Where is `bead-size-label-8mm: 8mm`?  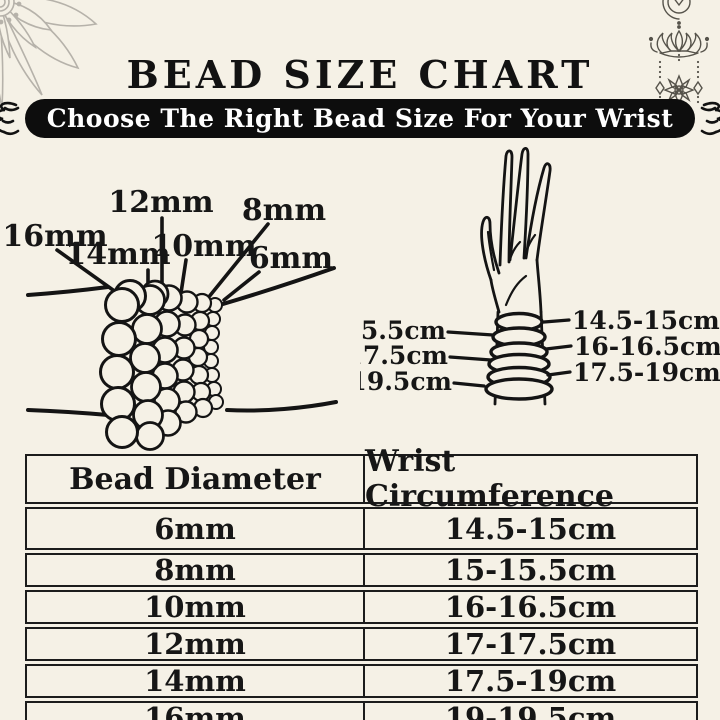
bead-size-label-8mm: 8mm is located at coordinates (284, 210).